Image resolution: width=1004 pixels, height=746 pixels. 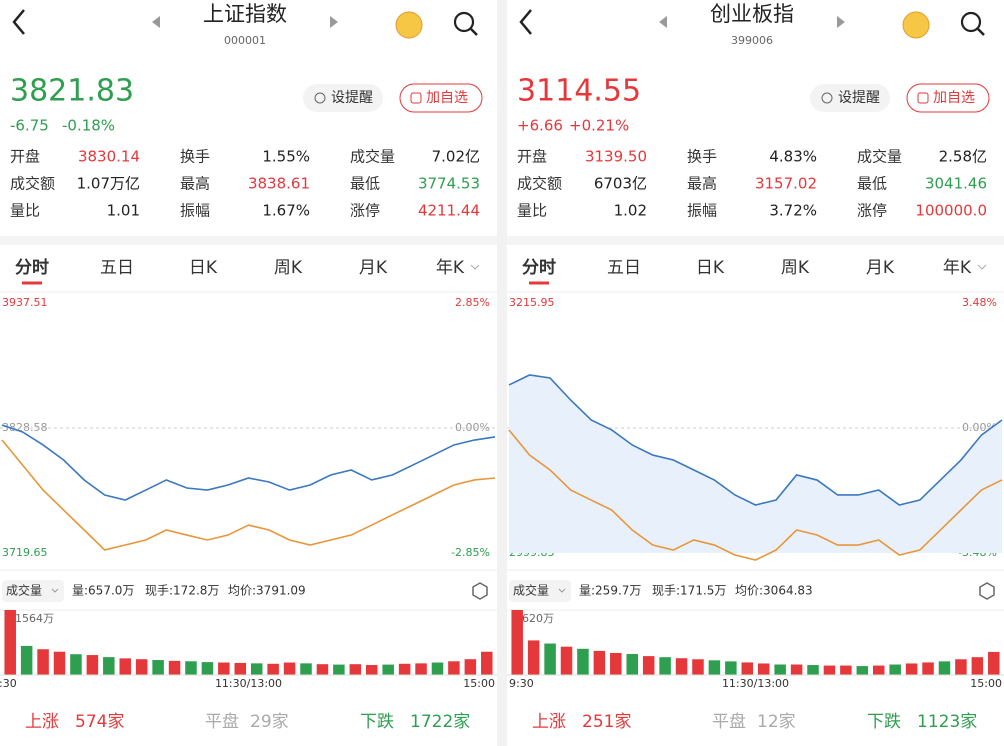 What do you see at coordinates (947, 722) in the screenshot?
I see `breadth-count: 1123家` at bounding box center [947, 722].